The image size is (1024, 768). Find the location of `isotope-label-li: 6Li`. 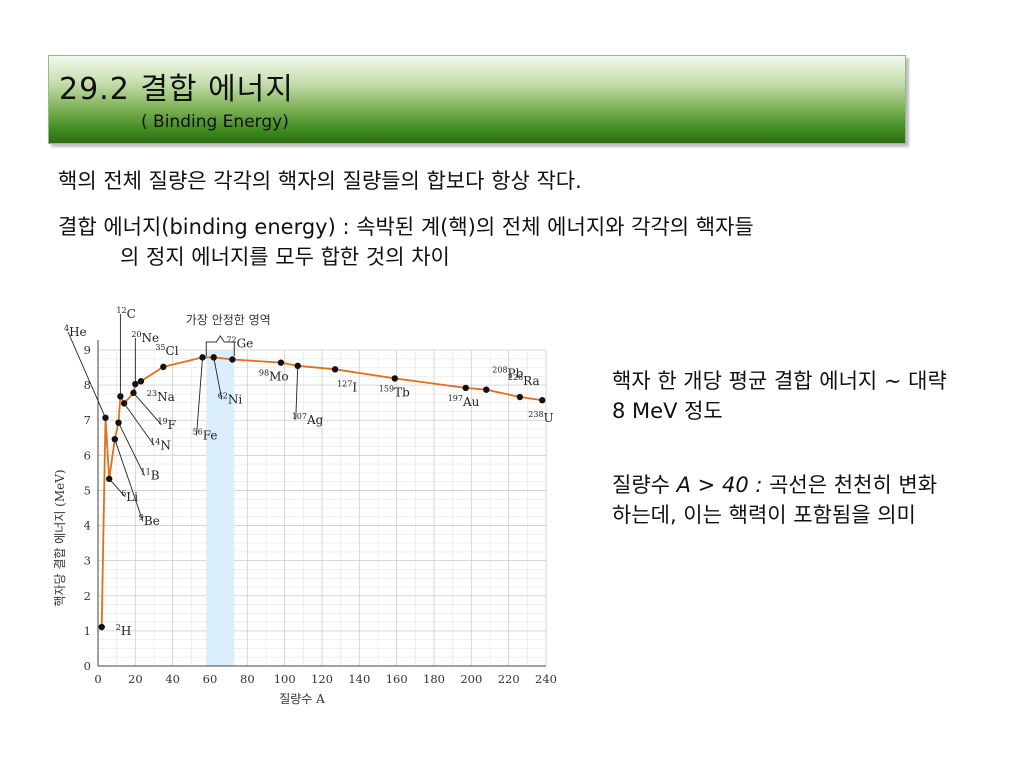

isotope-label-li: 6Li is located at coordinates (129, 496).